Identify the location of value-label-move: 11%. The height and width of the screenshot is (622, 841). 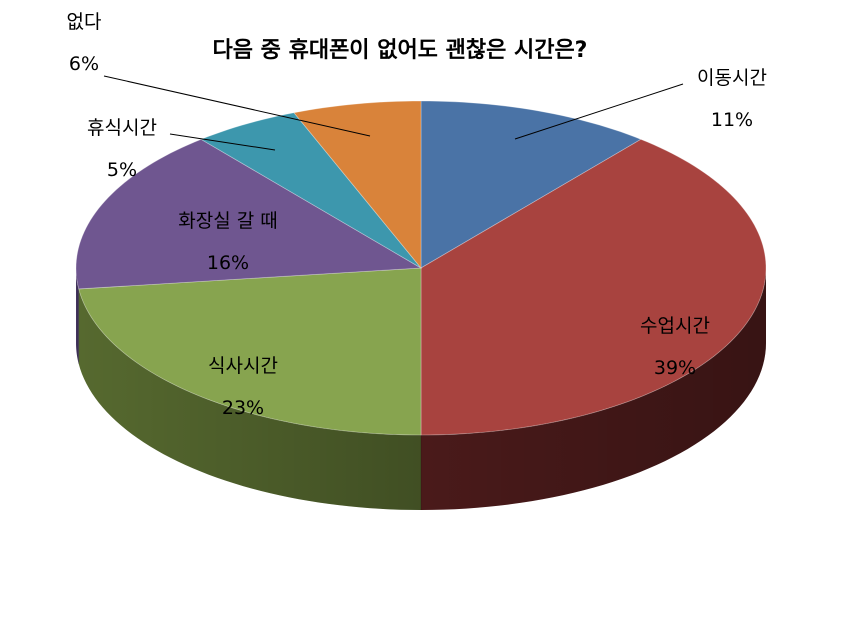
(732, 120).